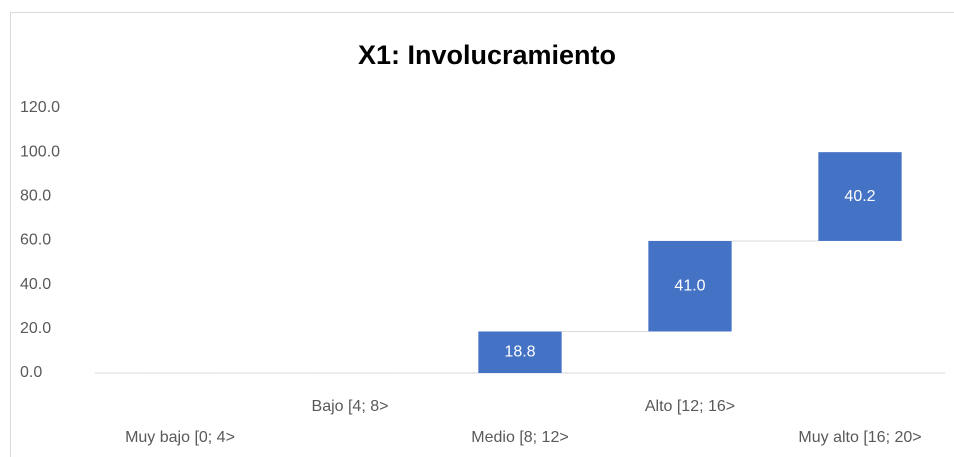 Image resolution: width=954 pixels, height=457 pixels. Describe the element at coordinates (31, 372) in the screenshot. I see `y-tick-label: 0.0` at that location.